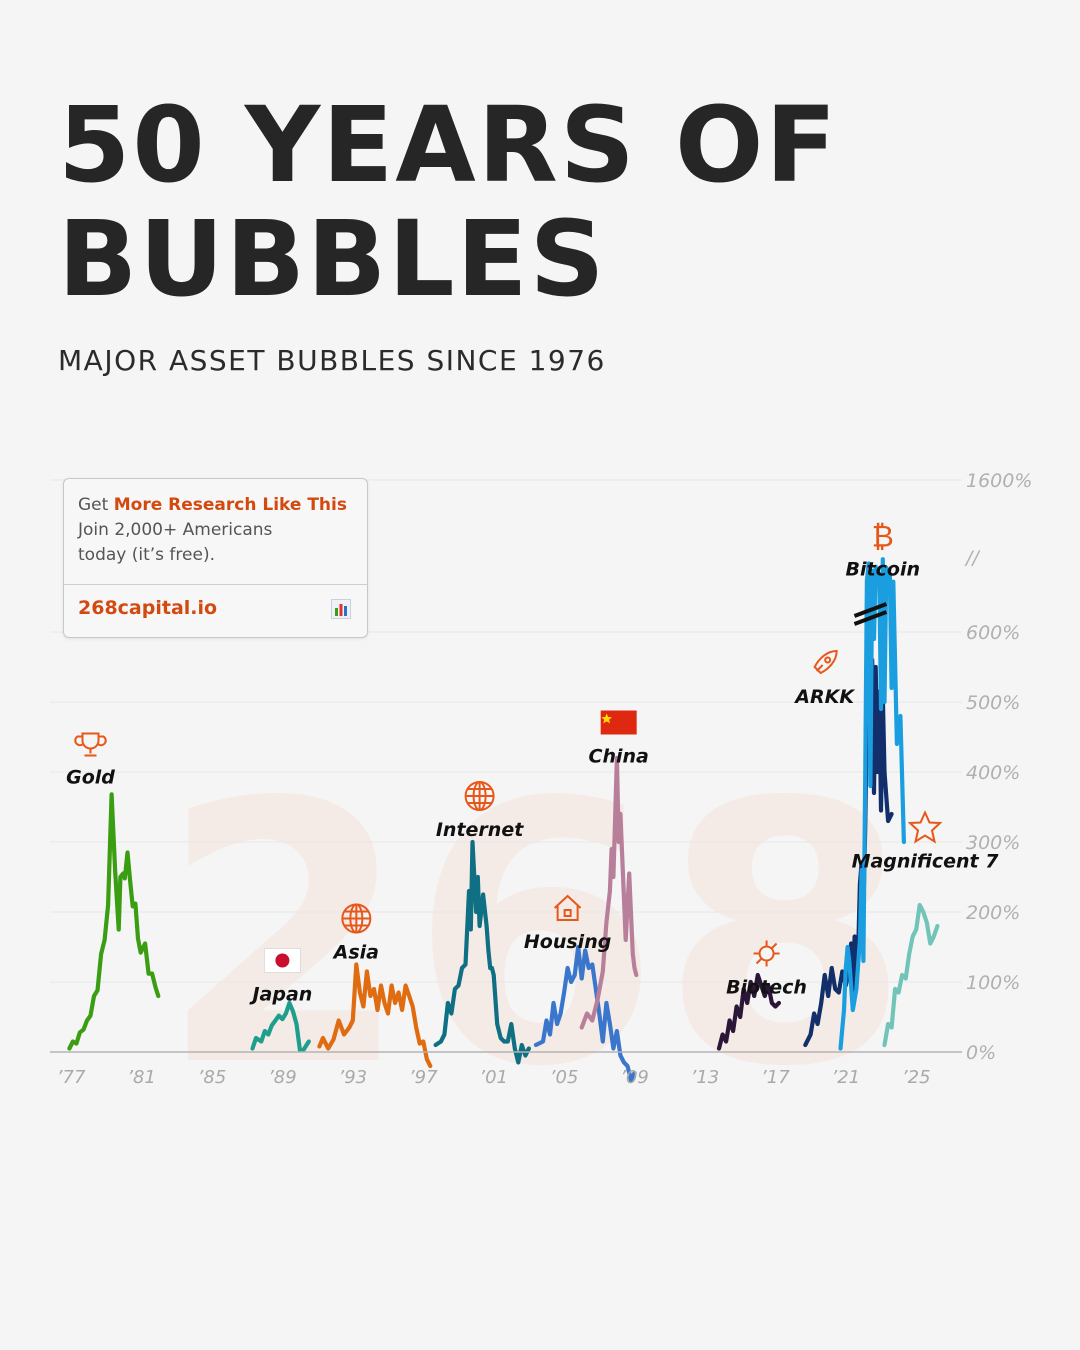 Image resolution: width=1080 pixels, height=1350 pixels. I want to click on y-tick-label: 500%, so click(993, 703).